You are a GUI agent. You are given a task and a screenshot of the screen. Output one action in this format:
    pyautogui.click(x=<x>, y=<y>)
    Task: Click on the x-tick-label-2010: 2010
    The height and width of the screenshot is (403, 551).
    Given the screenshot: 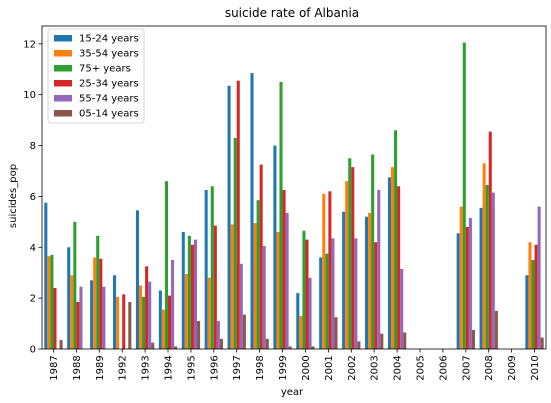 What is the action you would take?
    pyautogui.click(x=535, y=367)
    